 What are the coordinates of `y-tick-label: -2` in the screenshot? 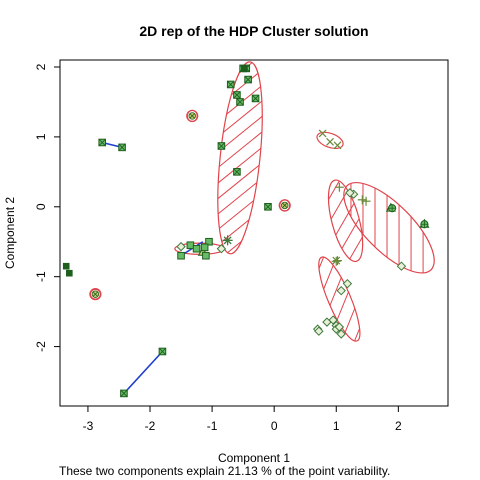 It's located at (41, 346).